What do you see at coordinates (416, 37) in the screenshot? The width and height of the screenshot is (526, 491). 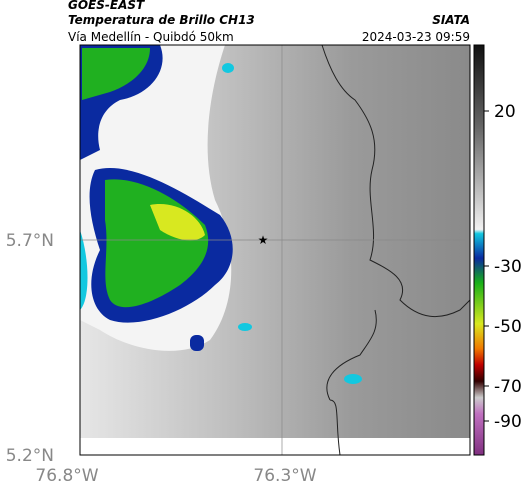 I see `timestamp: 2024-03-23 09:59` at bounding box center [416, 37].